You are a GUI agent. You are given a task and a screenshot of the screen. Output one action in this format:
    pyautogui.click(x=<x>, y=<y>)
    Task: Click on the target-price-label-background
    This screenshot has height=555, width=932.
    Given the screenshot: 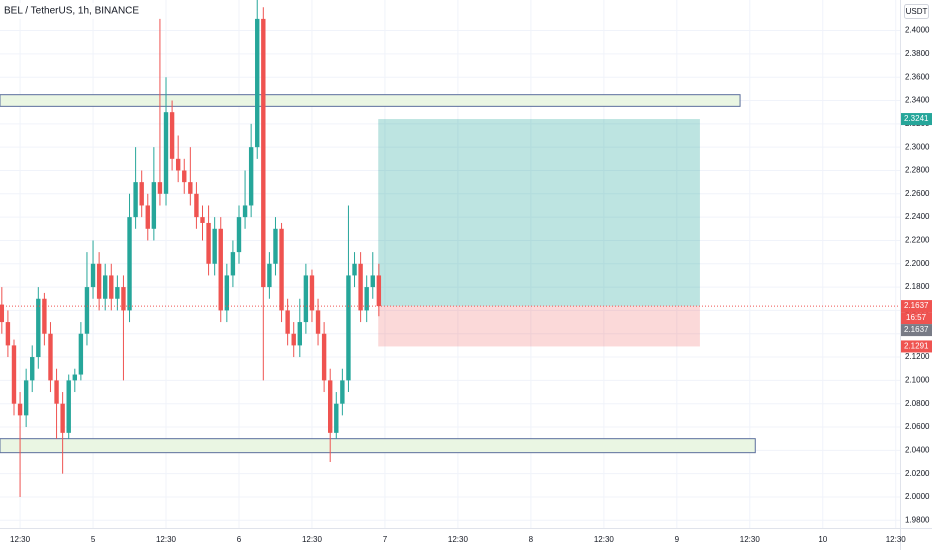 What is the action you would take?
    pyautogui.click(x=916, y=119)
    